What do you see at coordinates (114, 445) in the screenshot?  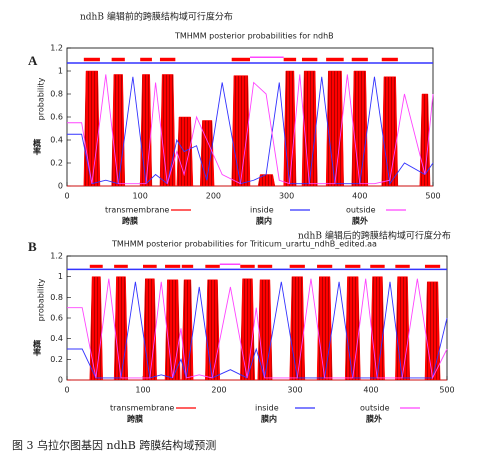 I see `caption: 图 3 乌拉尔图基因 ndhB 跨膜结构域预测` at bounding box center [114, 445].